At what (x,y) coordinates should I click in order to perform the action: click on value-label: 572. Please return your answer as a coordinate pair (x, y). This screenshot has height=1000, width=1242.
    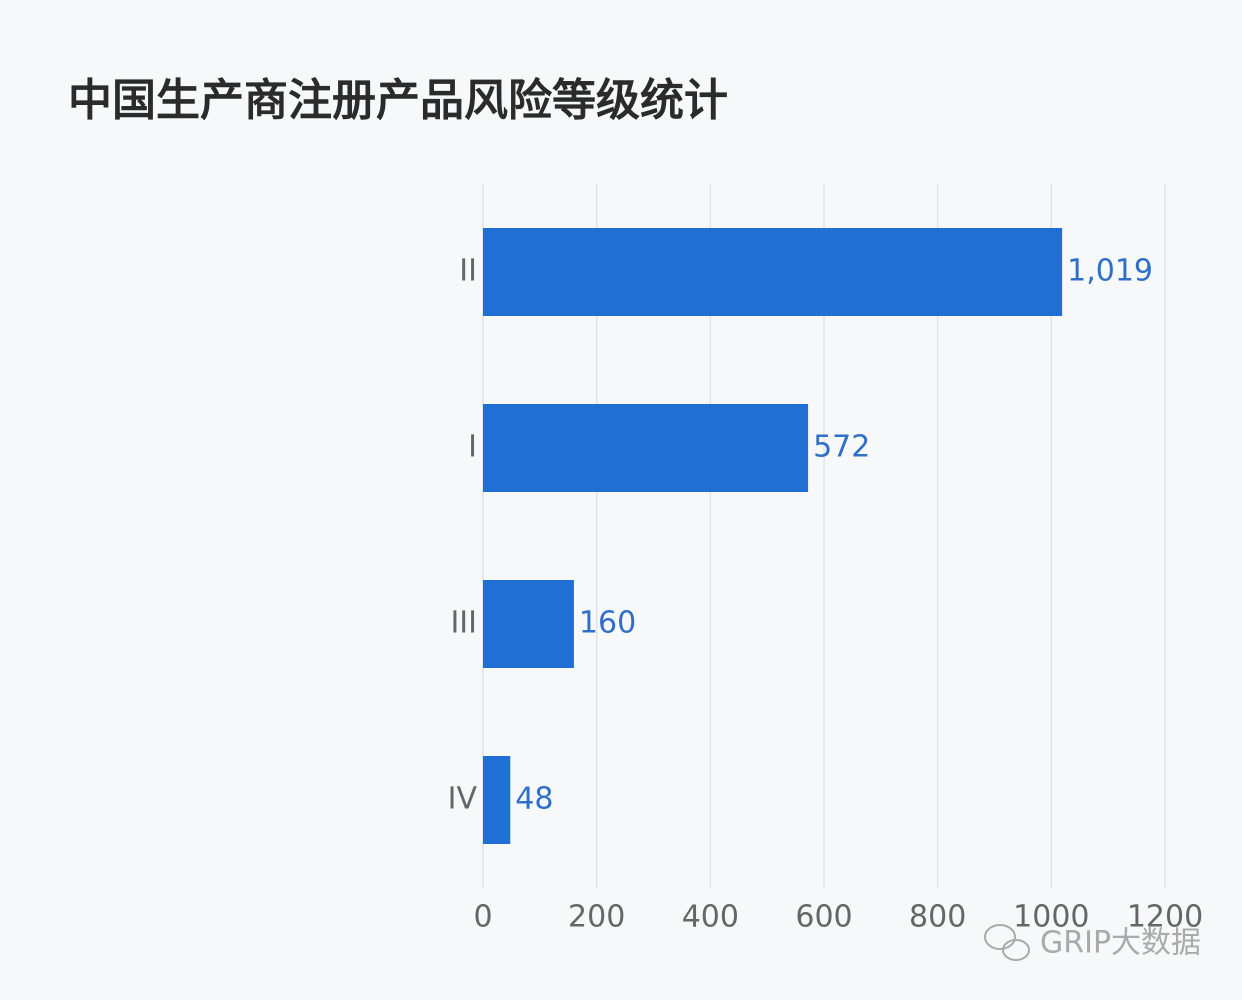
    Looking at the image, I should click on (841, 447).